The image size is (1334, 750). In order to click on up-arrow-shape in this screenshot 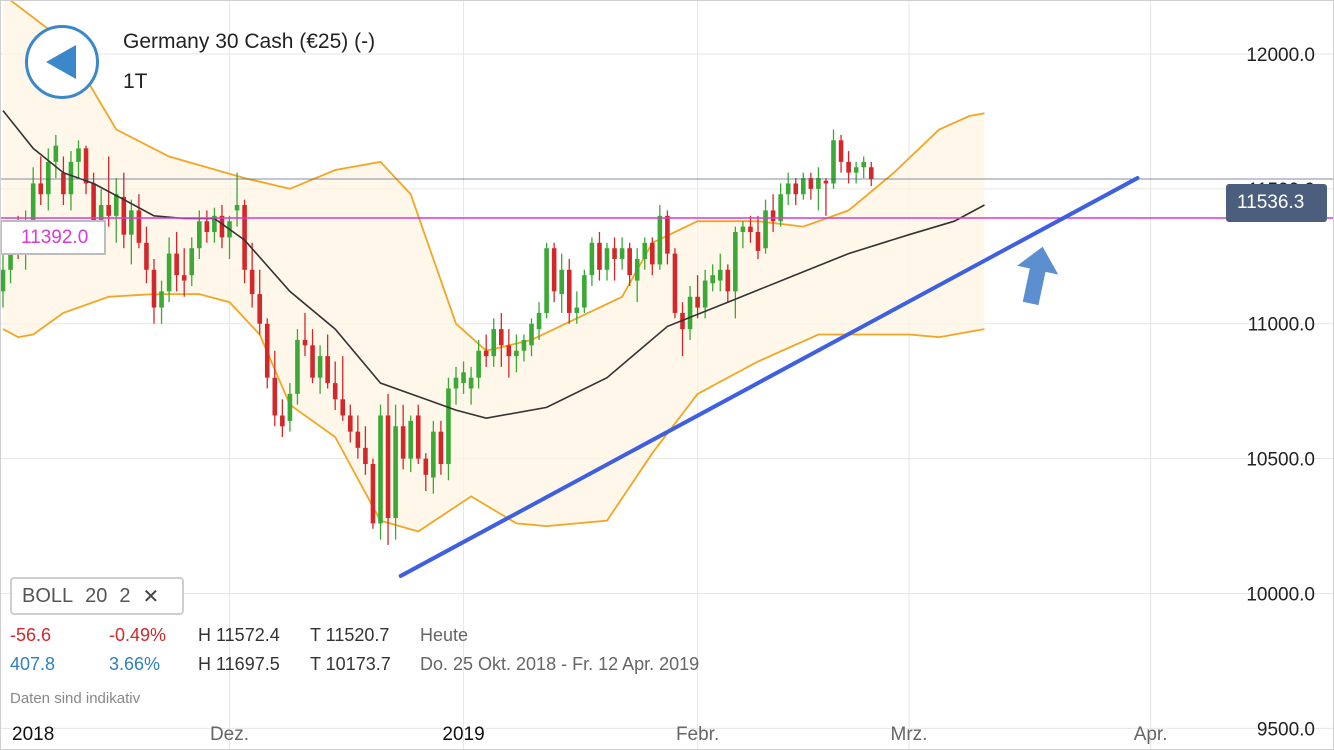, I will do `click(1038, 276)`.